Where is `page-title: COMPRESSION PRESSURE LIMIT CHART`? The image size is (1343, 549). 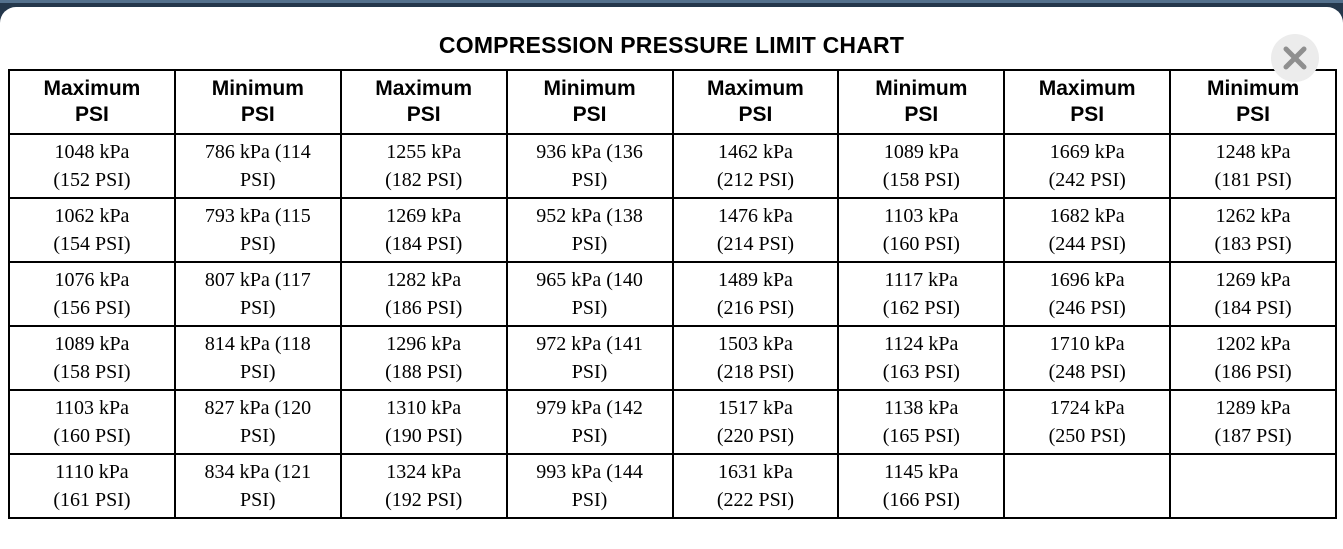 page-title: COMPRESSION PRESSURE LIMIT CHART is located at coordinates (671, 45).